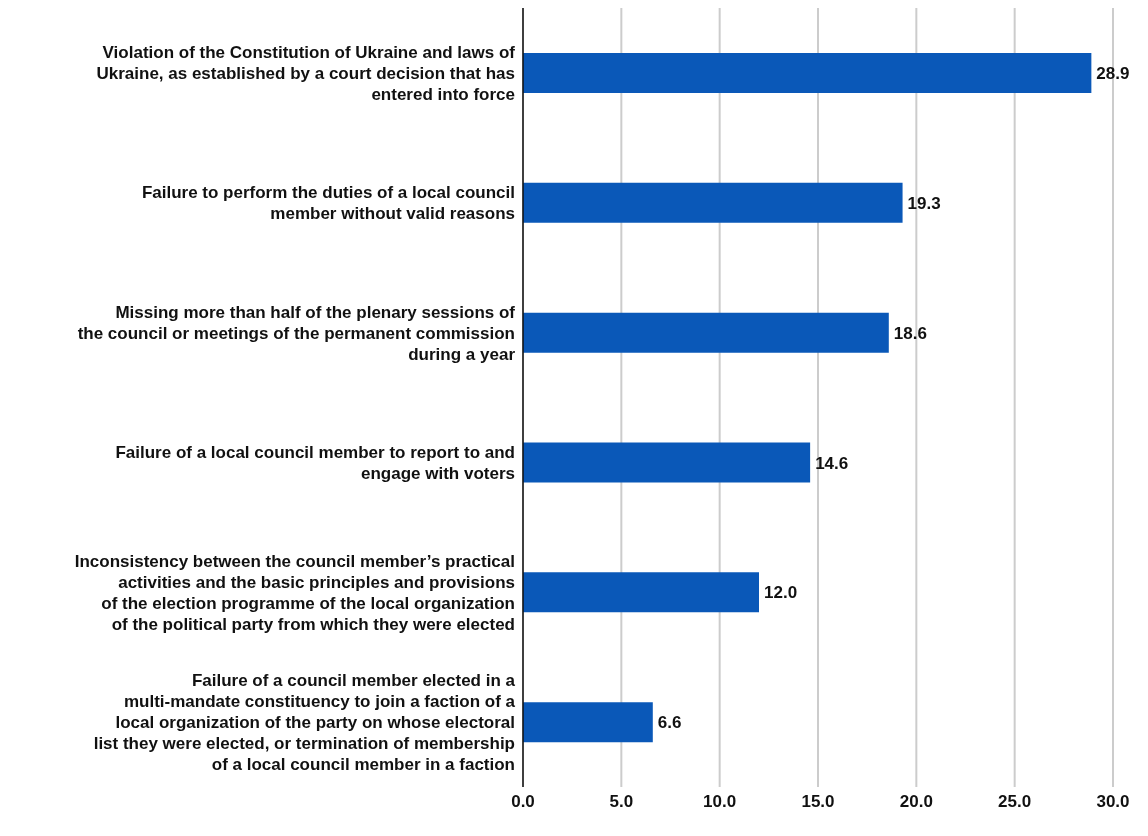 The image size is (1148, 836). I want to click on x-tick-label: 10.0, so click(720, 802).